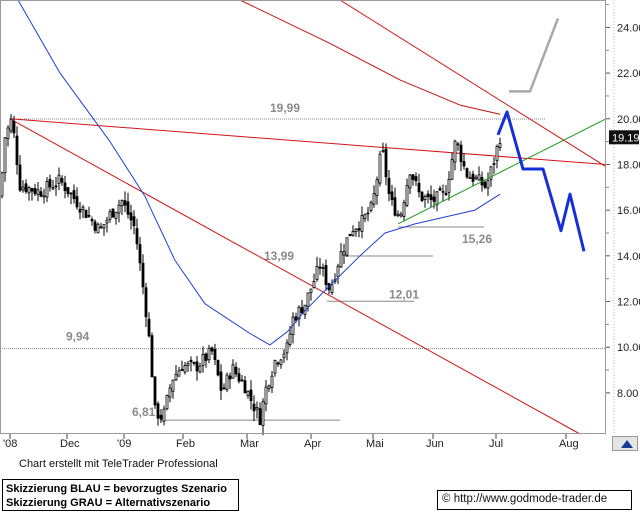  What do you see at coordinates (116, 489) in the screenshot?
I see `legend-blue-line: Skizzierung BLAU = bevorzugtes Szenario` at bounding box center [116, 489].